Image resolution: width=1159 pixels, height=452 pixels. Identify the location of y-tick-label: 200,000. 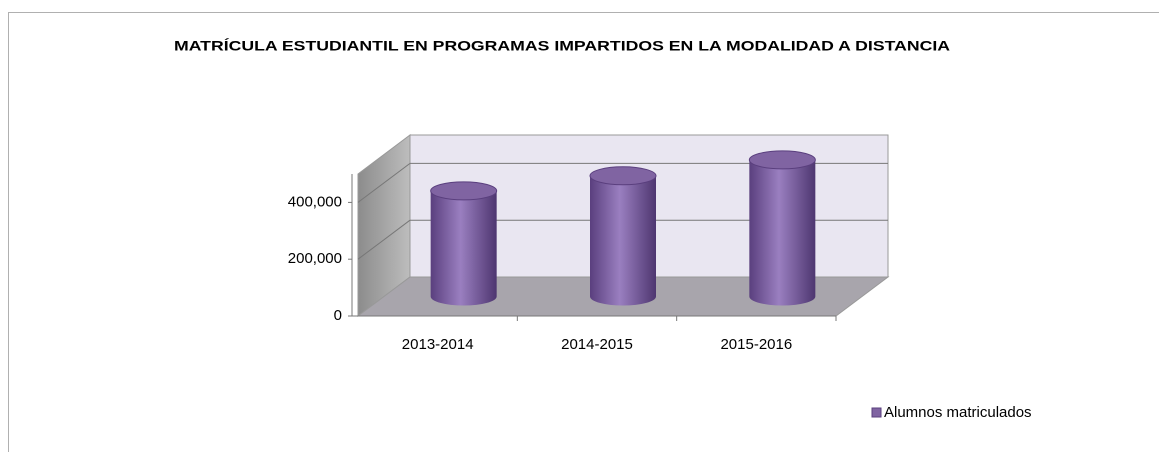
(315, 258).